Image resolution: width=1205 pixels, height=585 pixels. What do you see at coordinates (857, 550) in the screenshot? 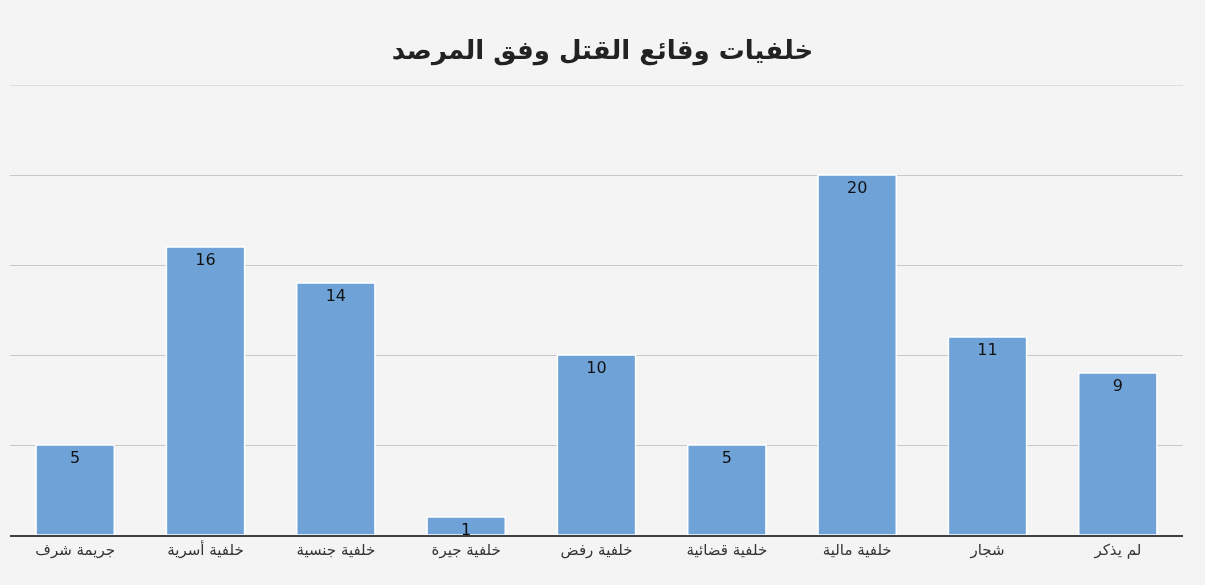
I see `x-tick-label: خلفية مالية` at bounding box center [857, 550].